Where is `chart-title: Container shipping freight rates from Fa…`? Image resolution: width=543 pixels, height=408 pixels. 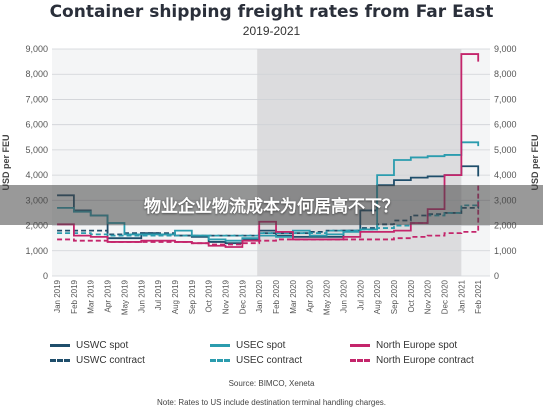 chart-title: Container shipping freight rates from Fa… is located at coordinates (271, 12).